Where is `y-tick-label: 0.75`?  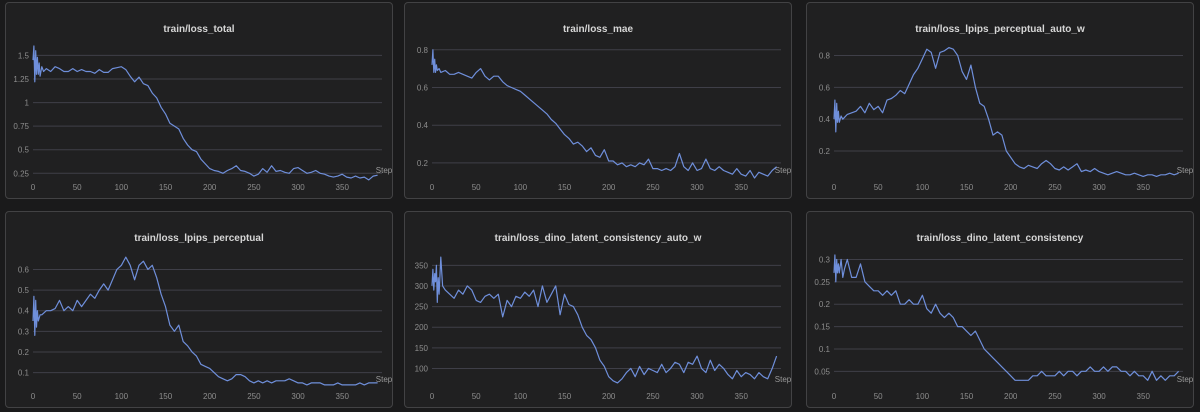 y-tick-label: 0.75 is located at coordinates (21, 126).